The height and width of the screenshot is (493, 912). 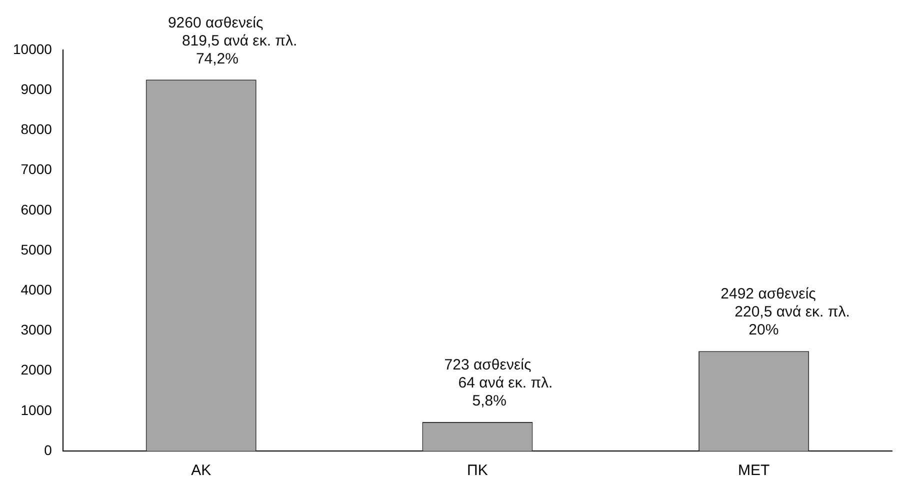 I want to click on y-tick-label: 4000, so click(x=36, y=289).